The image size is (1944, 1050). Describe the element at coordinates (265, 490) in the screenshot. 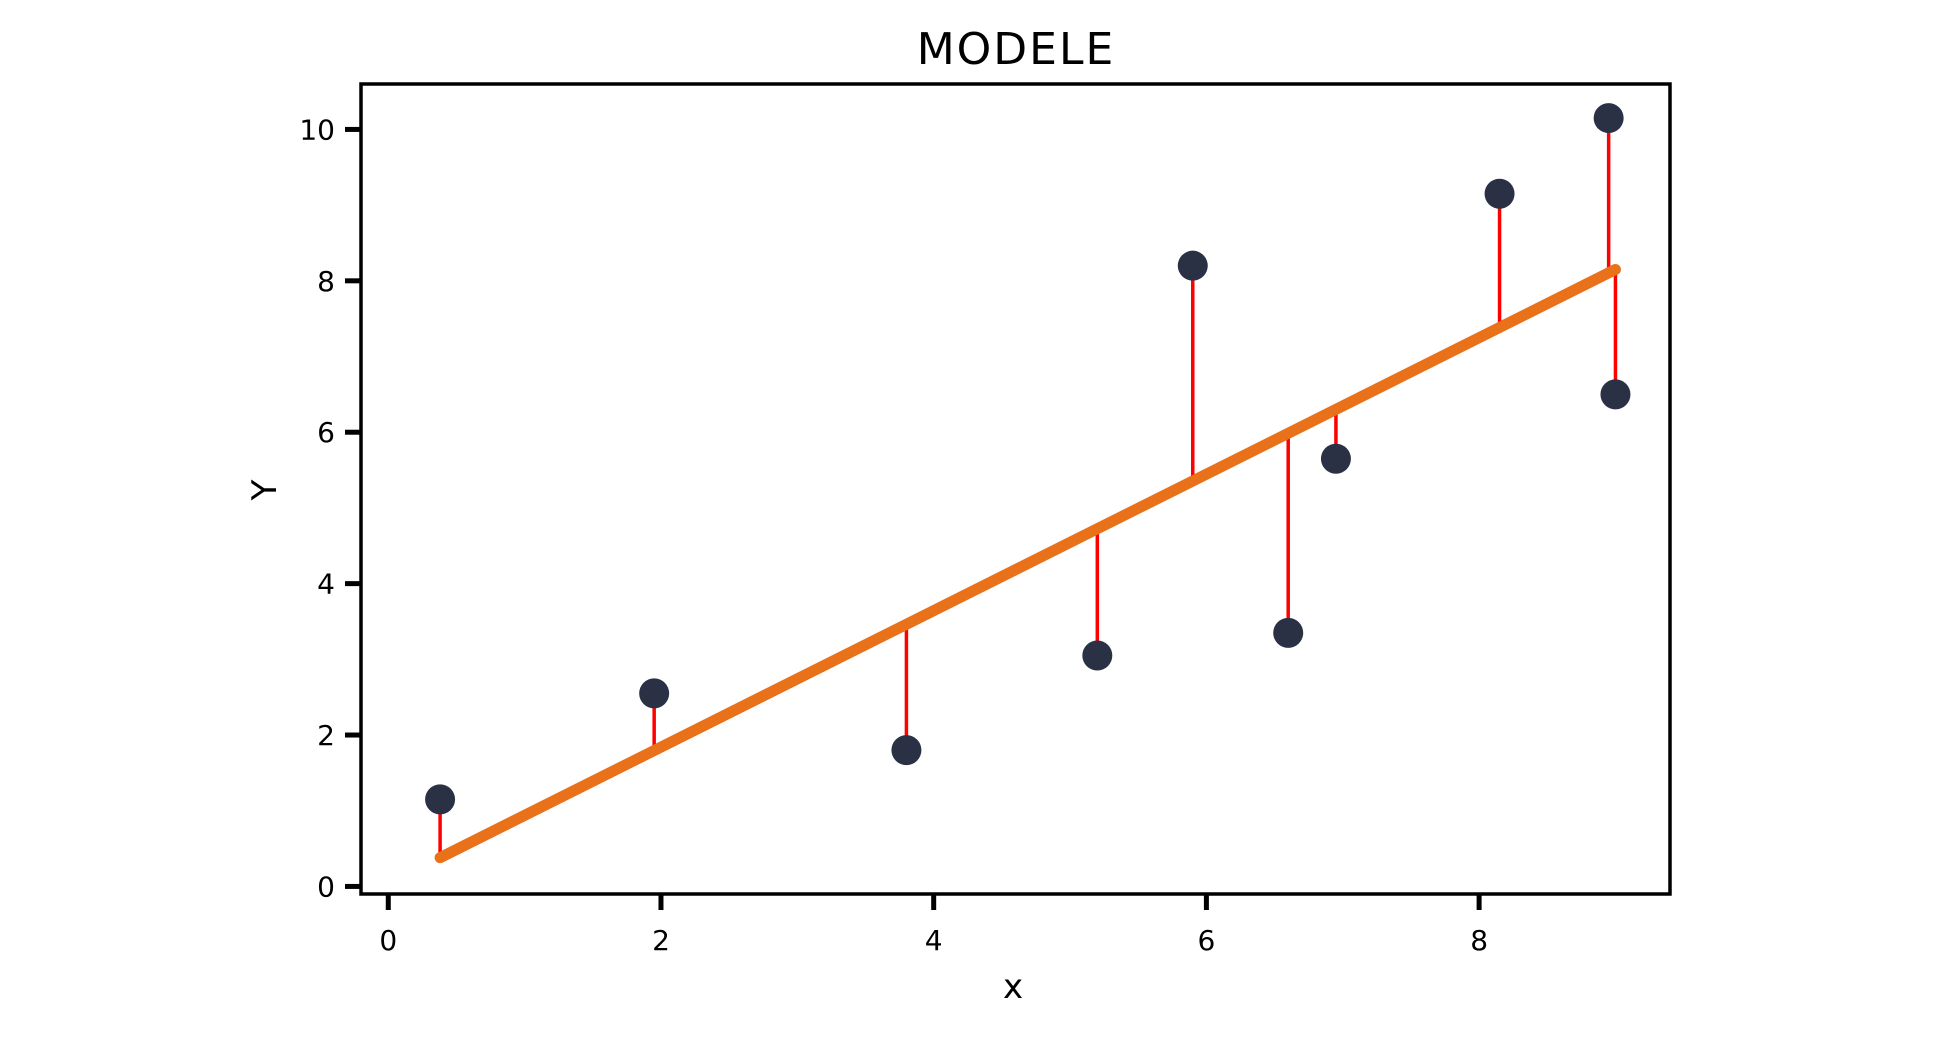

I see `y-axis-label: Y` at that location.